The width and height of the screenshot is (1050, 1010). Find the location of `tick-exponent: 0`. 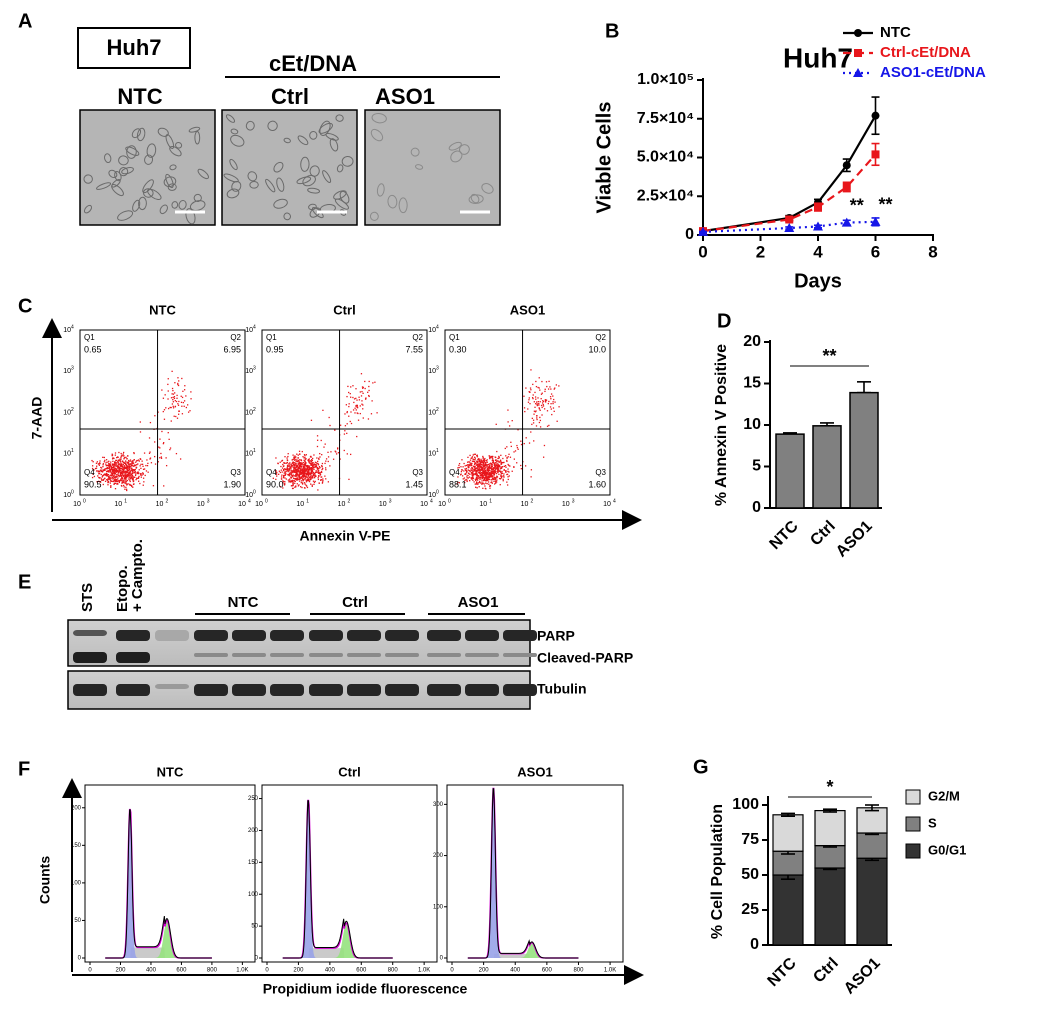

tick-exponent: 0 is located at coordinates (84, 501).